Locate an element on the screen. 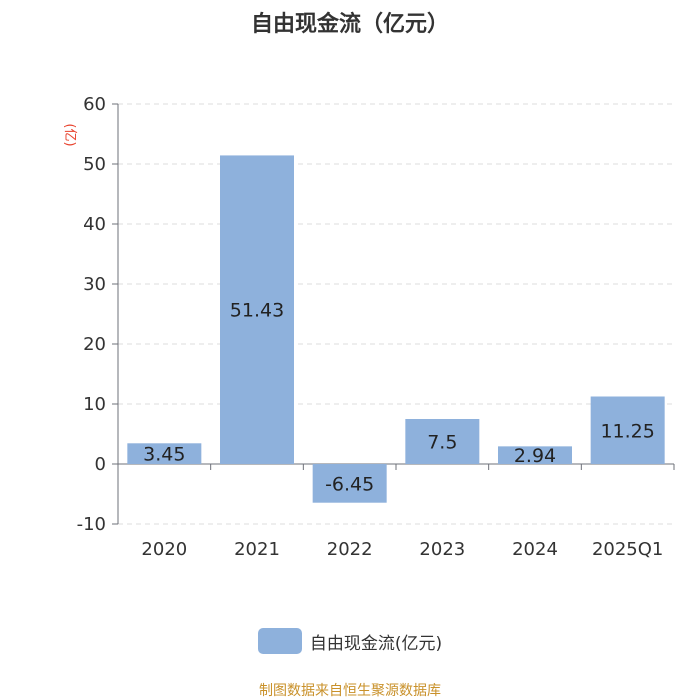  x-tick-label: 2021 is located at coordinates (257, 549).